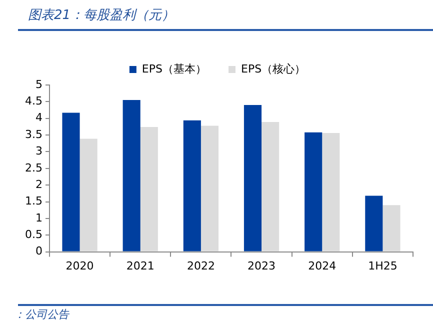 Image resolution: width=433 pixels, height=332 pixels. Describe the element at coordinates (33, 101) in the screenshot. I see `y-tick-label: 4.5` at that location.